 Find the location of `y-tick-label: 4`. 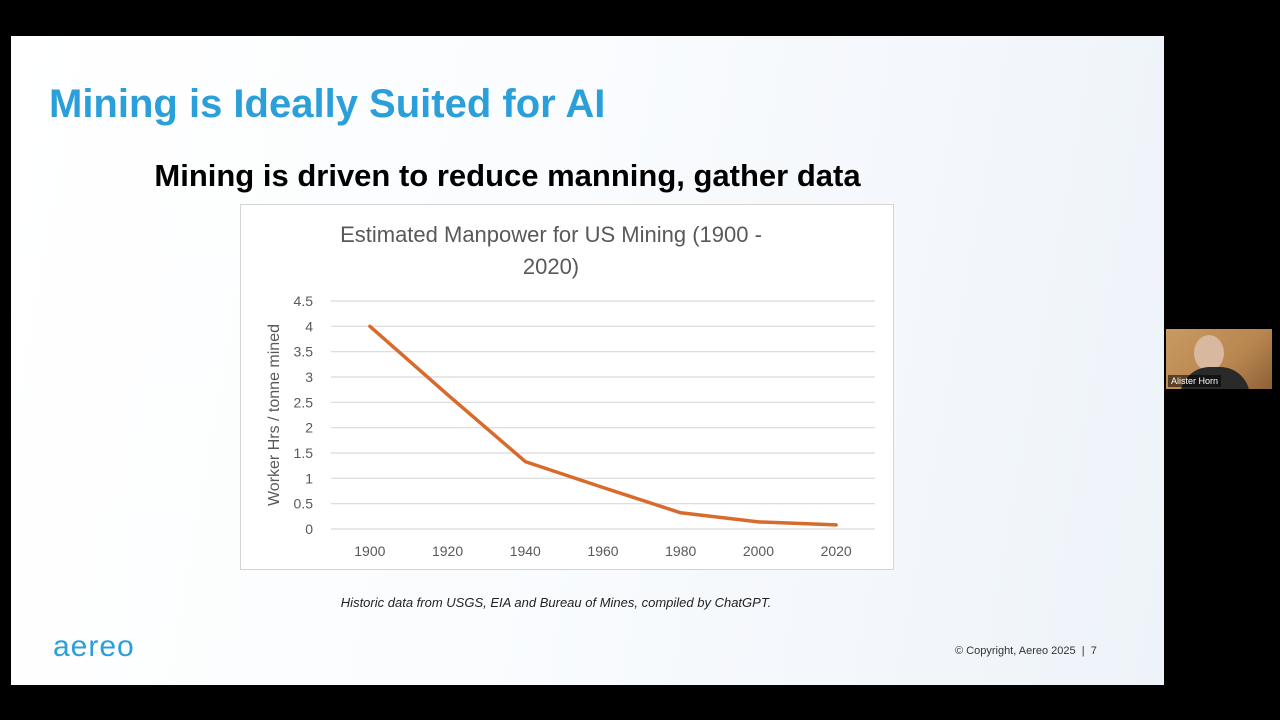

y-tick-label: 4 is located at coordinates (309, 326).